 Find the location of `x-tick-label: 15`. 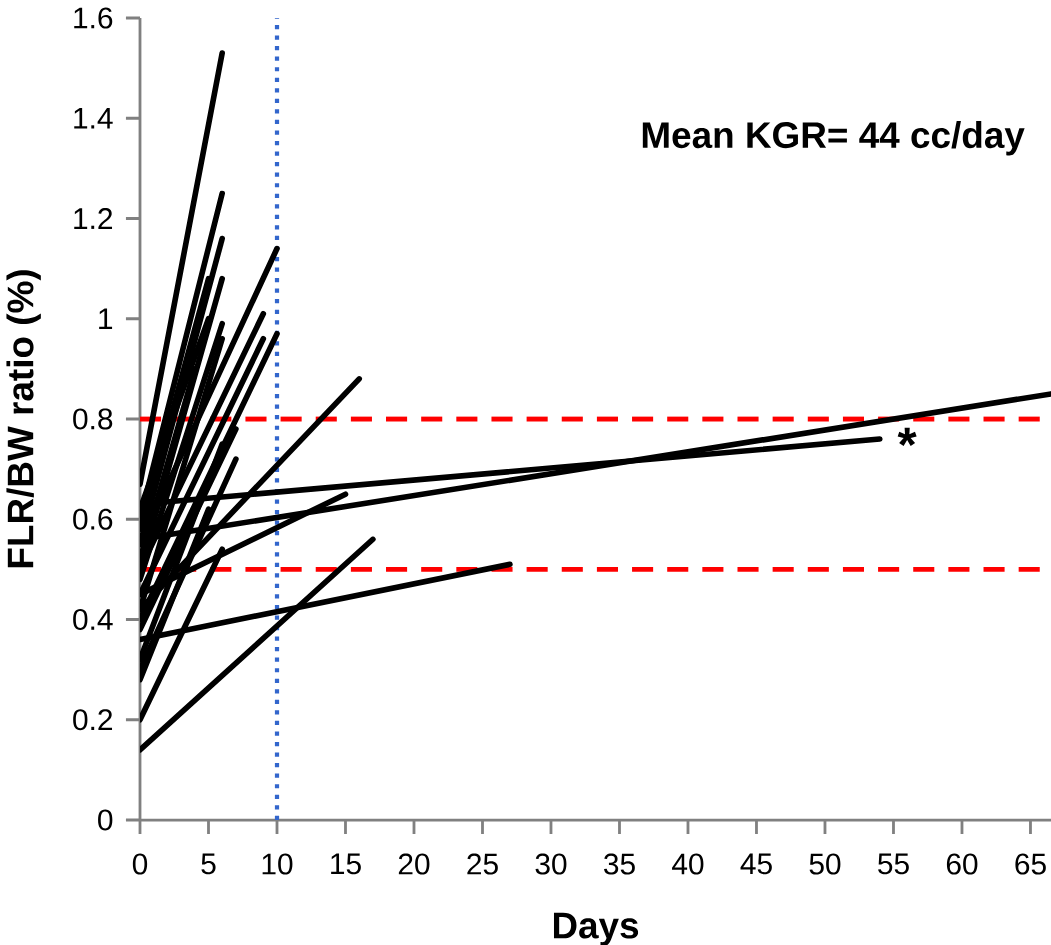

x-tick-label: 15 is located at coordinates (346, 864).